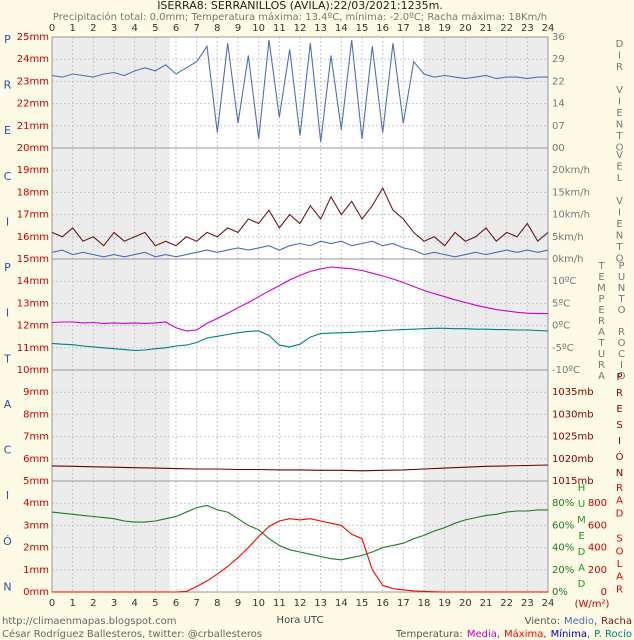 The height and width of the screenshot is (640, 634). What do you see at coordinates (558, 59) in the screenshot?
I see `y-tick-label: 29` at bounding box center [558, 59].